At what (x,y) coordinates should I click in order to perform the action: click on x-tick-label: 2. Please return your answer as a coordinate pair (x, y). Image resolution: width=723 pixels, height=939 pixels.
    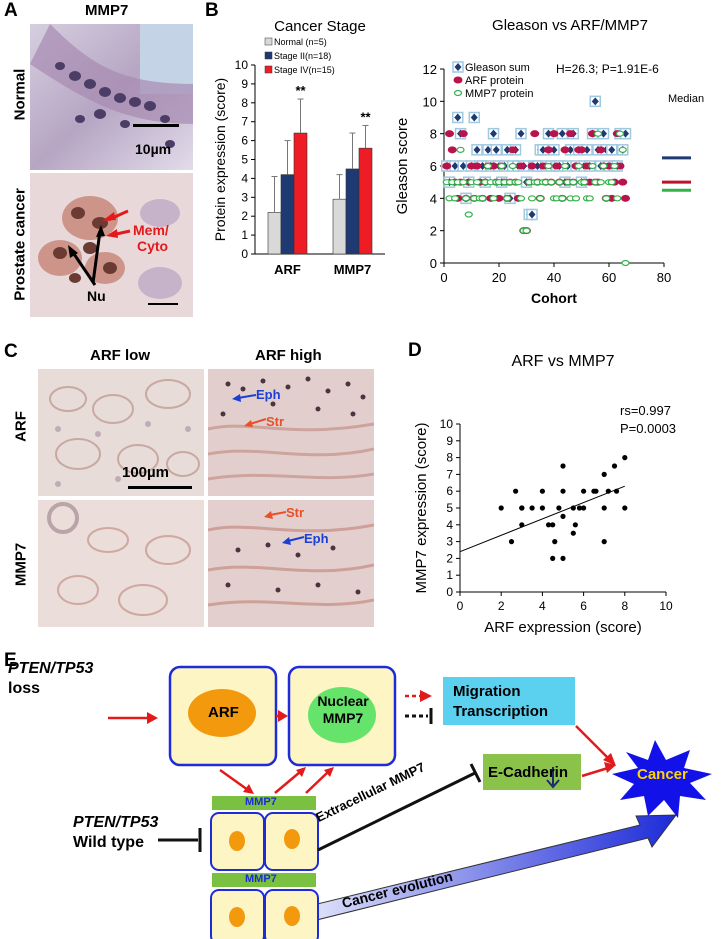
    Looking at the image, I should click on (501, 606).